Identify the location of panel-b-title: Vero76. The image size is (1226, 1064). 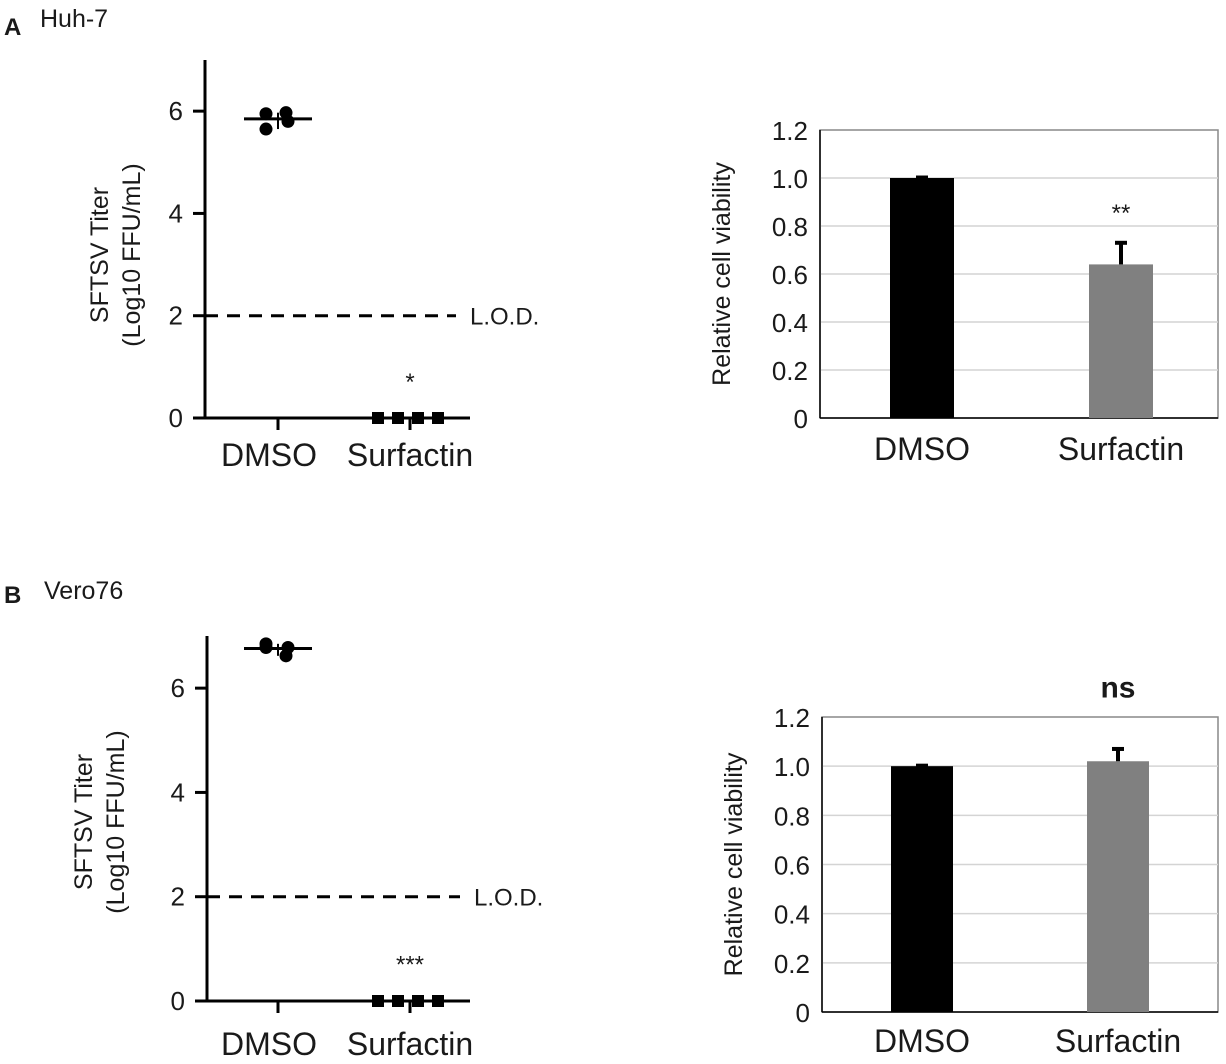
(83, 591).